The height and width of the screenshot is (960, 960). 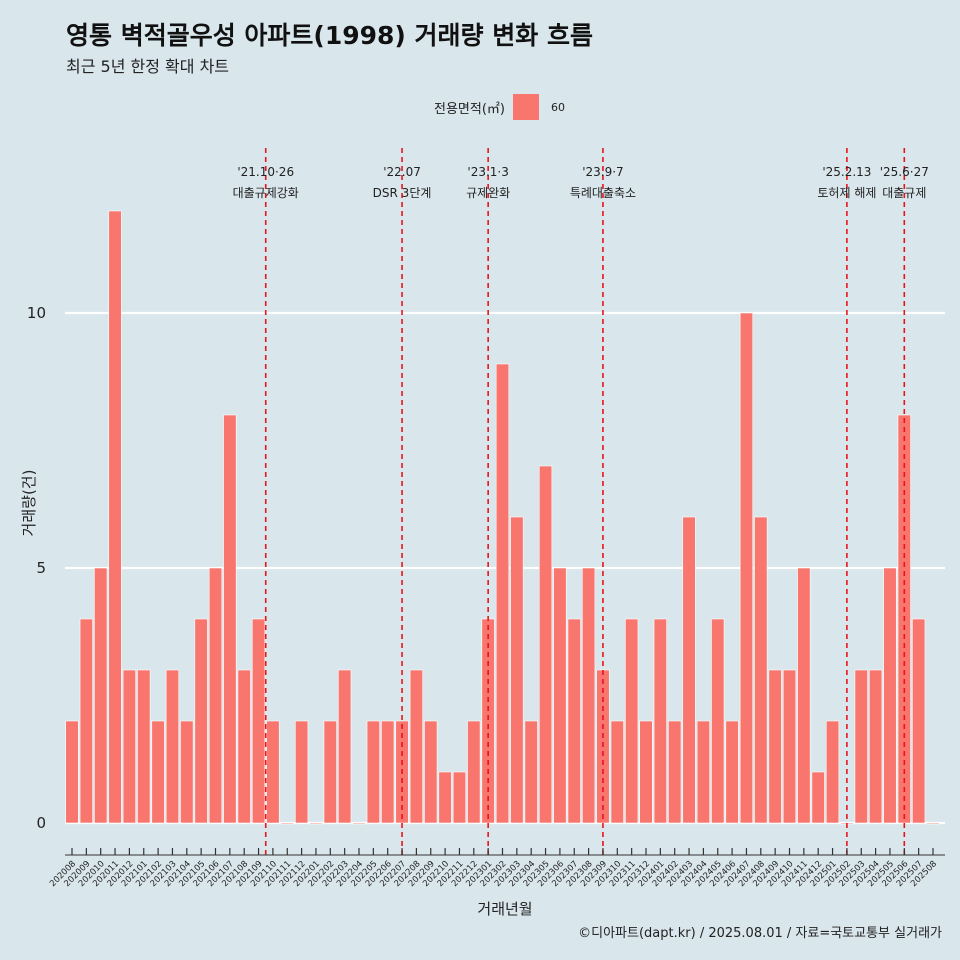 I want to click on x-axis-label: 거래년월, so click(x=504, y=909).